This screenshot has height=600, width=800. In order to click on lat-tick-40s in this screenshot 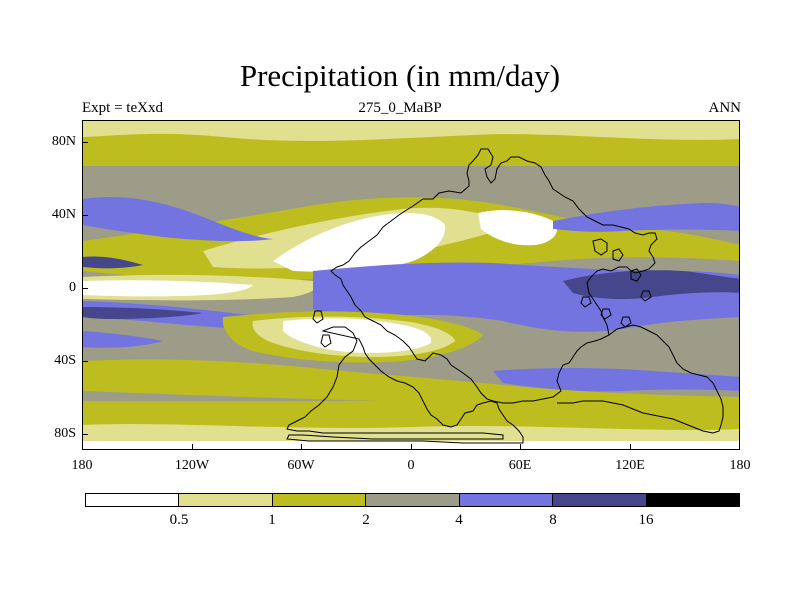, I will do `click(85, 361)`.